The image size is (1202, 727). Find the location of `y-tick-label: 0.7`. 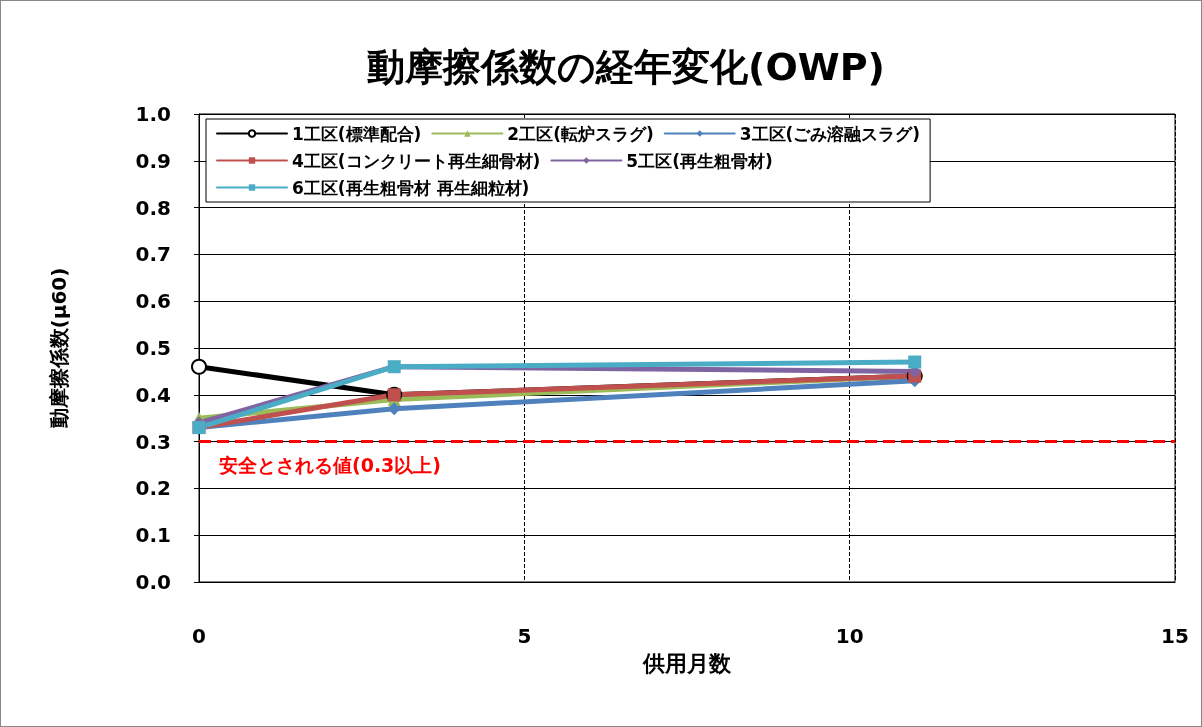

y-tick-label: 0.7 is located at coordinates (153, 254).